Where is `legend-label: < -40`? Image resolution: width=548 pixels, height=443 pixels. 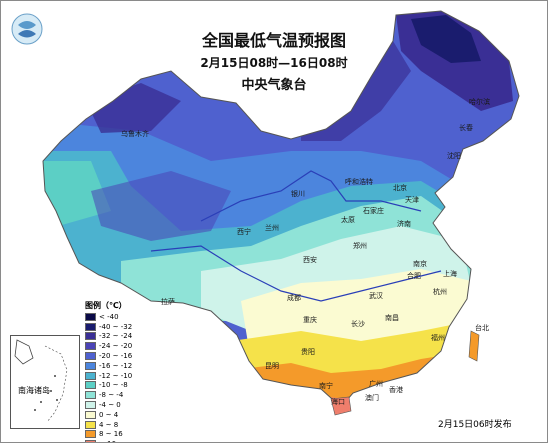
legend-label: < -40 is located at coordinates (109, 316).